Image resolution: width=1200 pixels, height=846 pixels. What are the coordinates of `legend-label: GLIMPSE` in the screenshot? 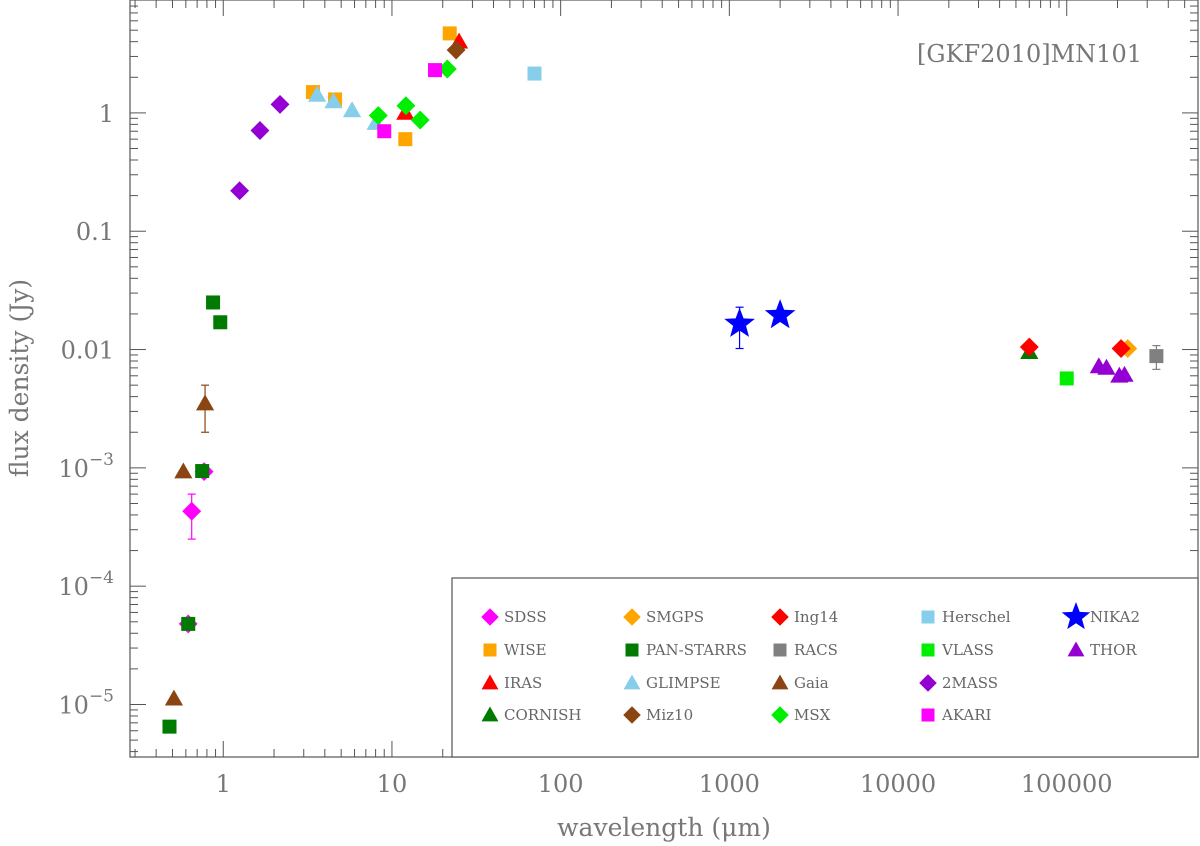 It's located at (683, 683).